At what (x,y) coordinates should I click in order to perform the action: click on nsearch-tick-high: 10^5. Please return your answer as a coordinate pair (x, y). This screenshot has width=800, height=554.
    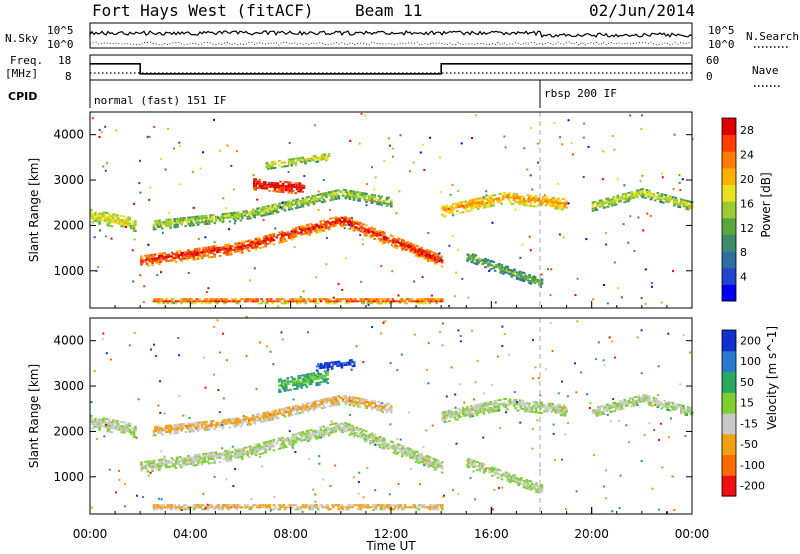
    Looking at the image, I should click on (721, 30).